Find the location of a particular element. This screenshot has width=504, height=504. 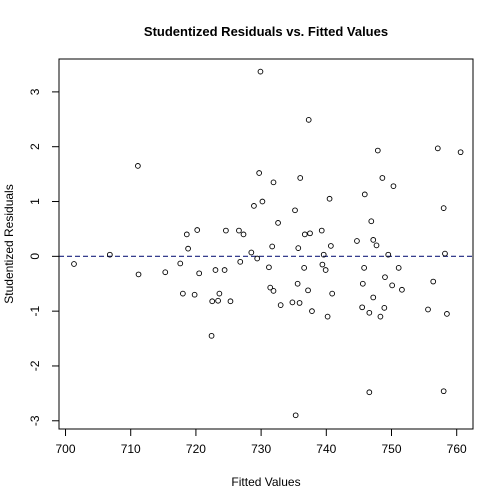

y-tick-label: 0 is located at coordinates (35, 256).